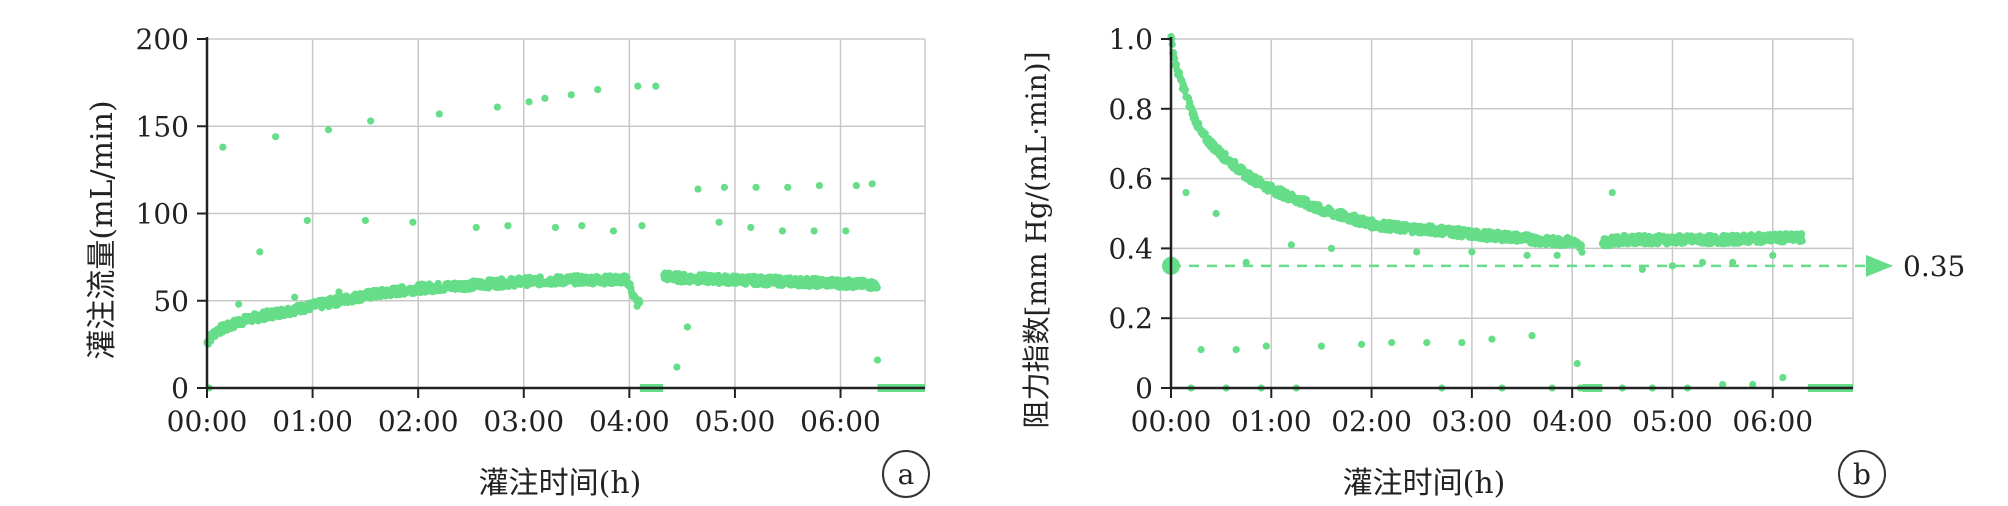 The image size is (2008, 506). I want to click on y-tick-label: 50, so click(171, 301).